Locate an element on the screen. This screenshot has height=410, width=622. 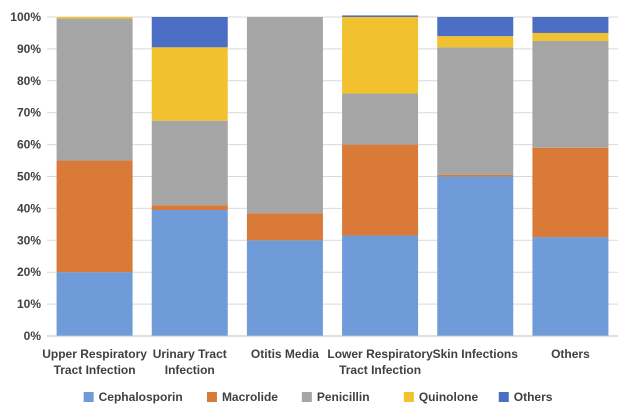
legend-label: Quinolone is located at coordinates (449, 397).